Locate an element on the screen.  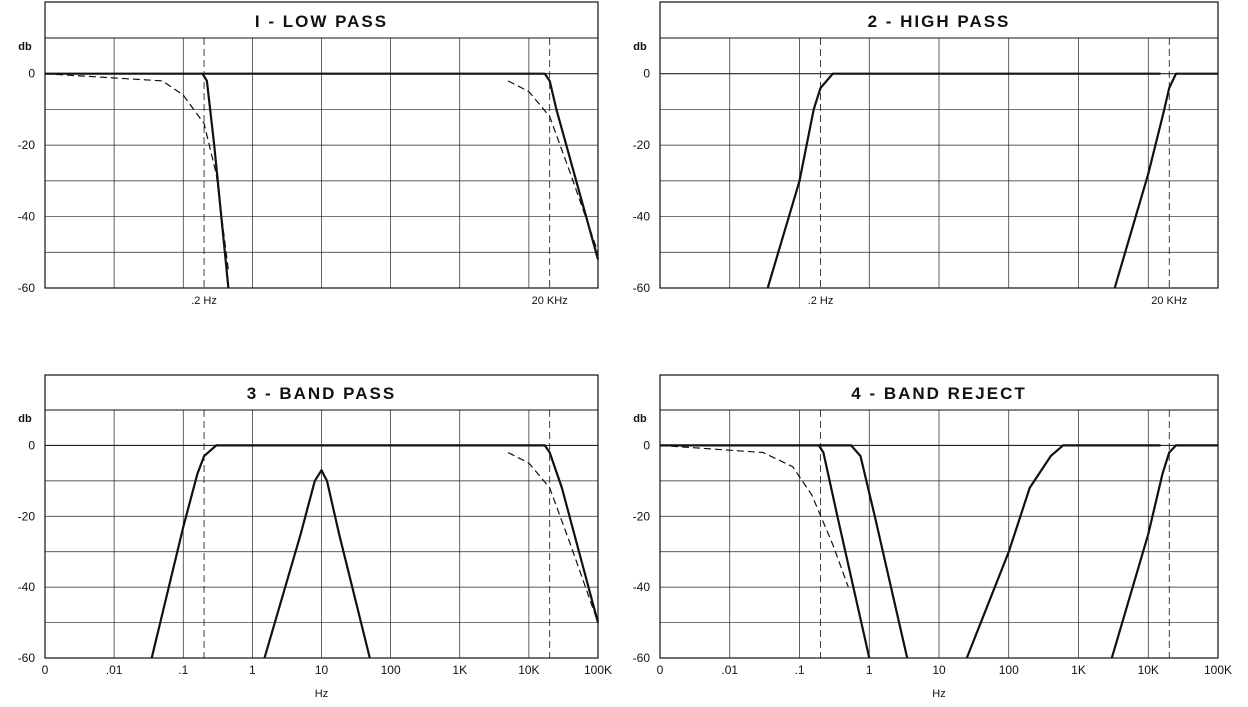
chart-title: 2 - HIGH PASS is located at coordinates (939, 21).